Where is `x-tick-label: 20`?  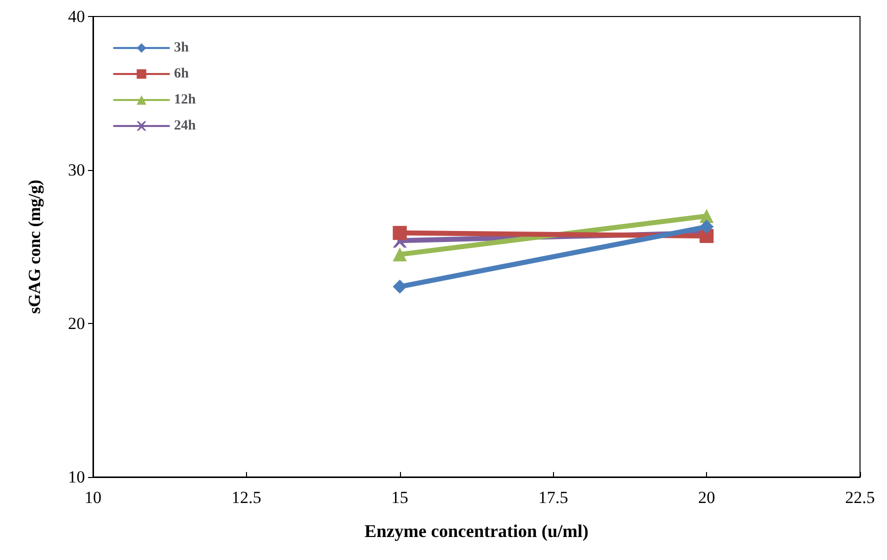
x-tick-label: 20 is located at coordinates (707, 497).